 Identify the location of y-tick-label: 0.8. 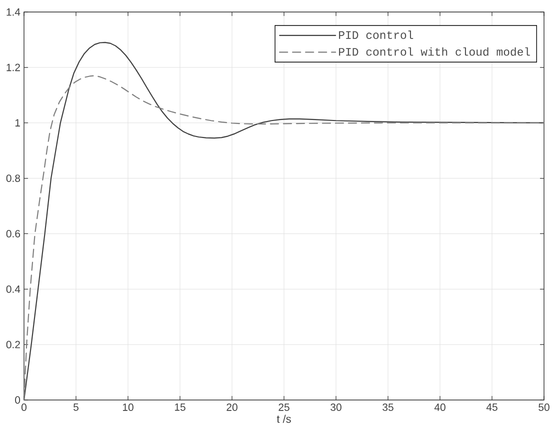
(13, 178).